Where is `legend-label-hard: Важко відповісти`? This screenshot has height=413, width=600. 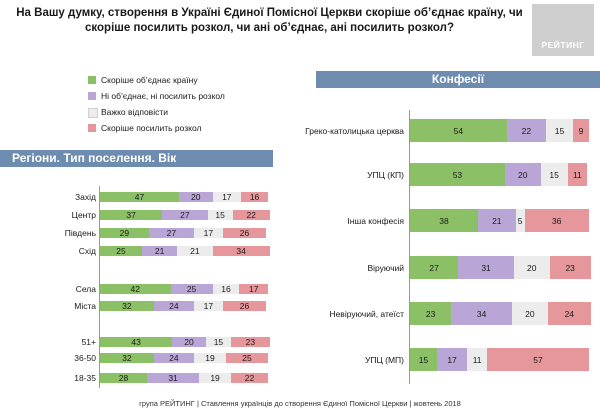
legend-label-hard: Важко відповісти is located at coordinates (134, 112).